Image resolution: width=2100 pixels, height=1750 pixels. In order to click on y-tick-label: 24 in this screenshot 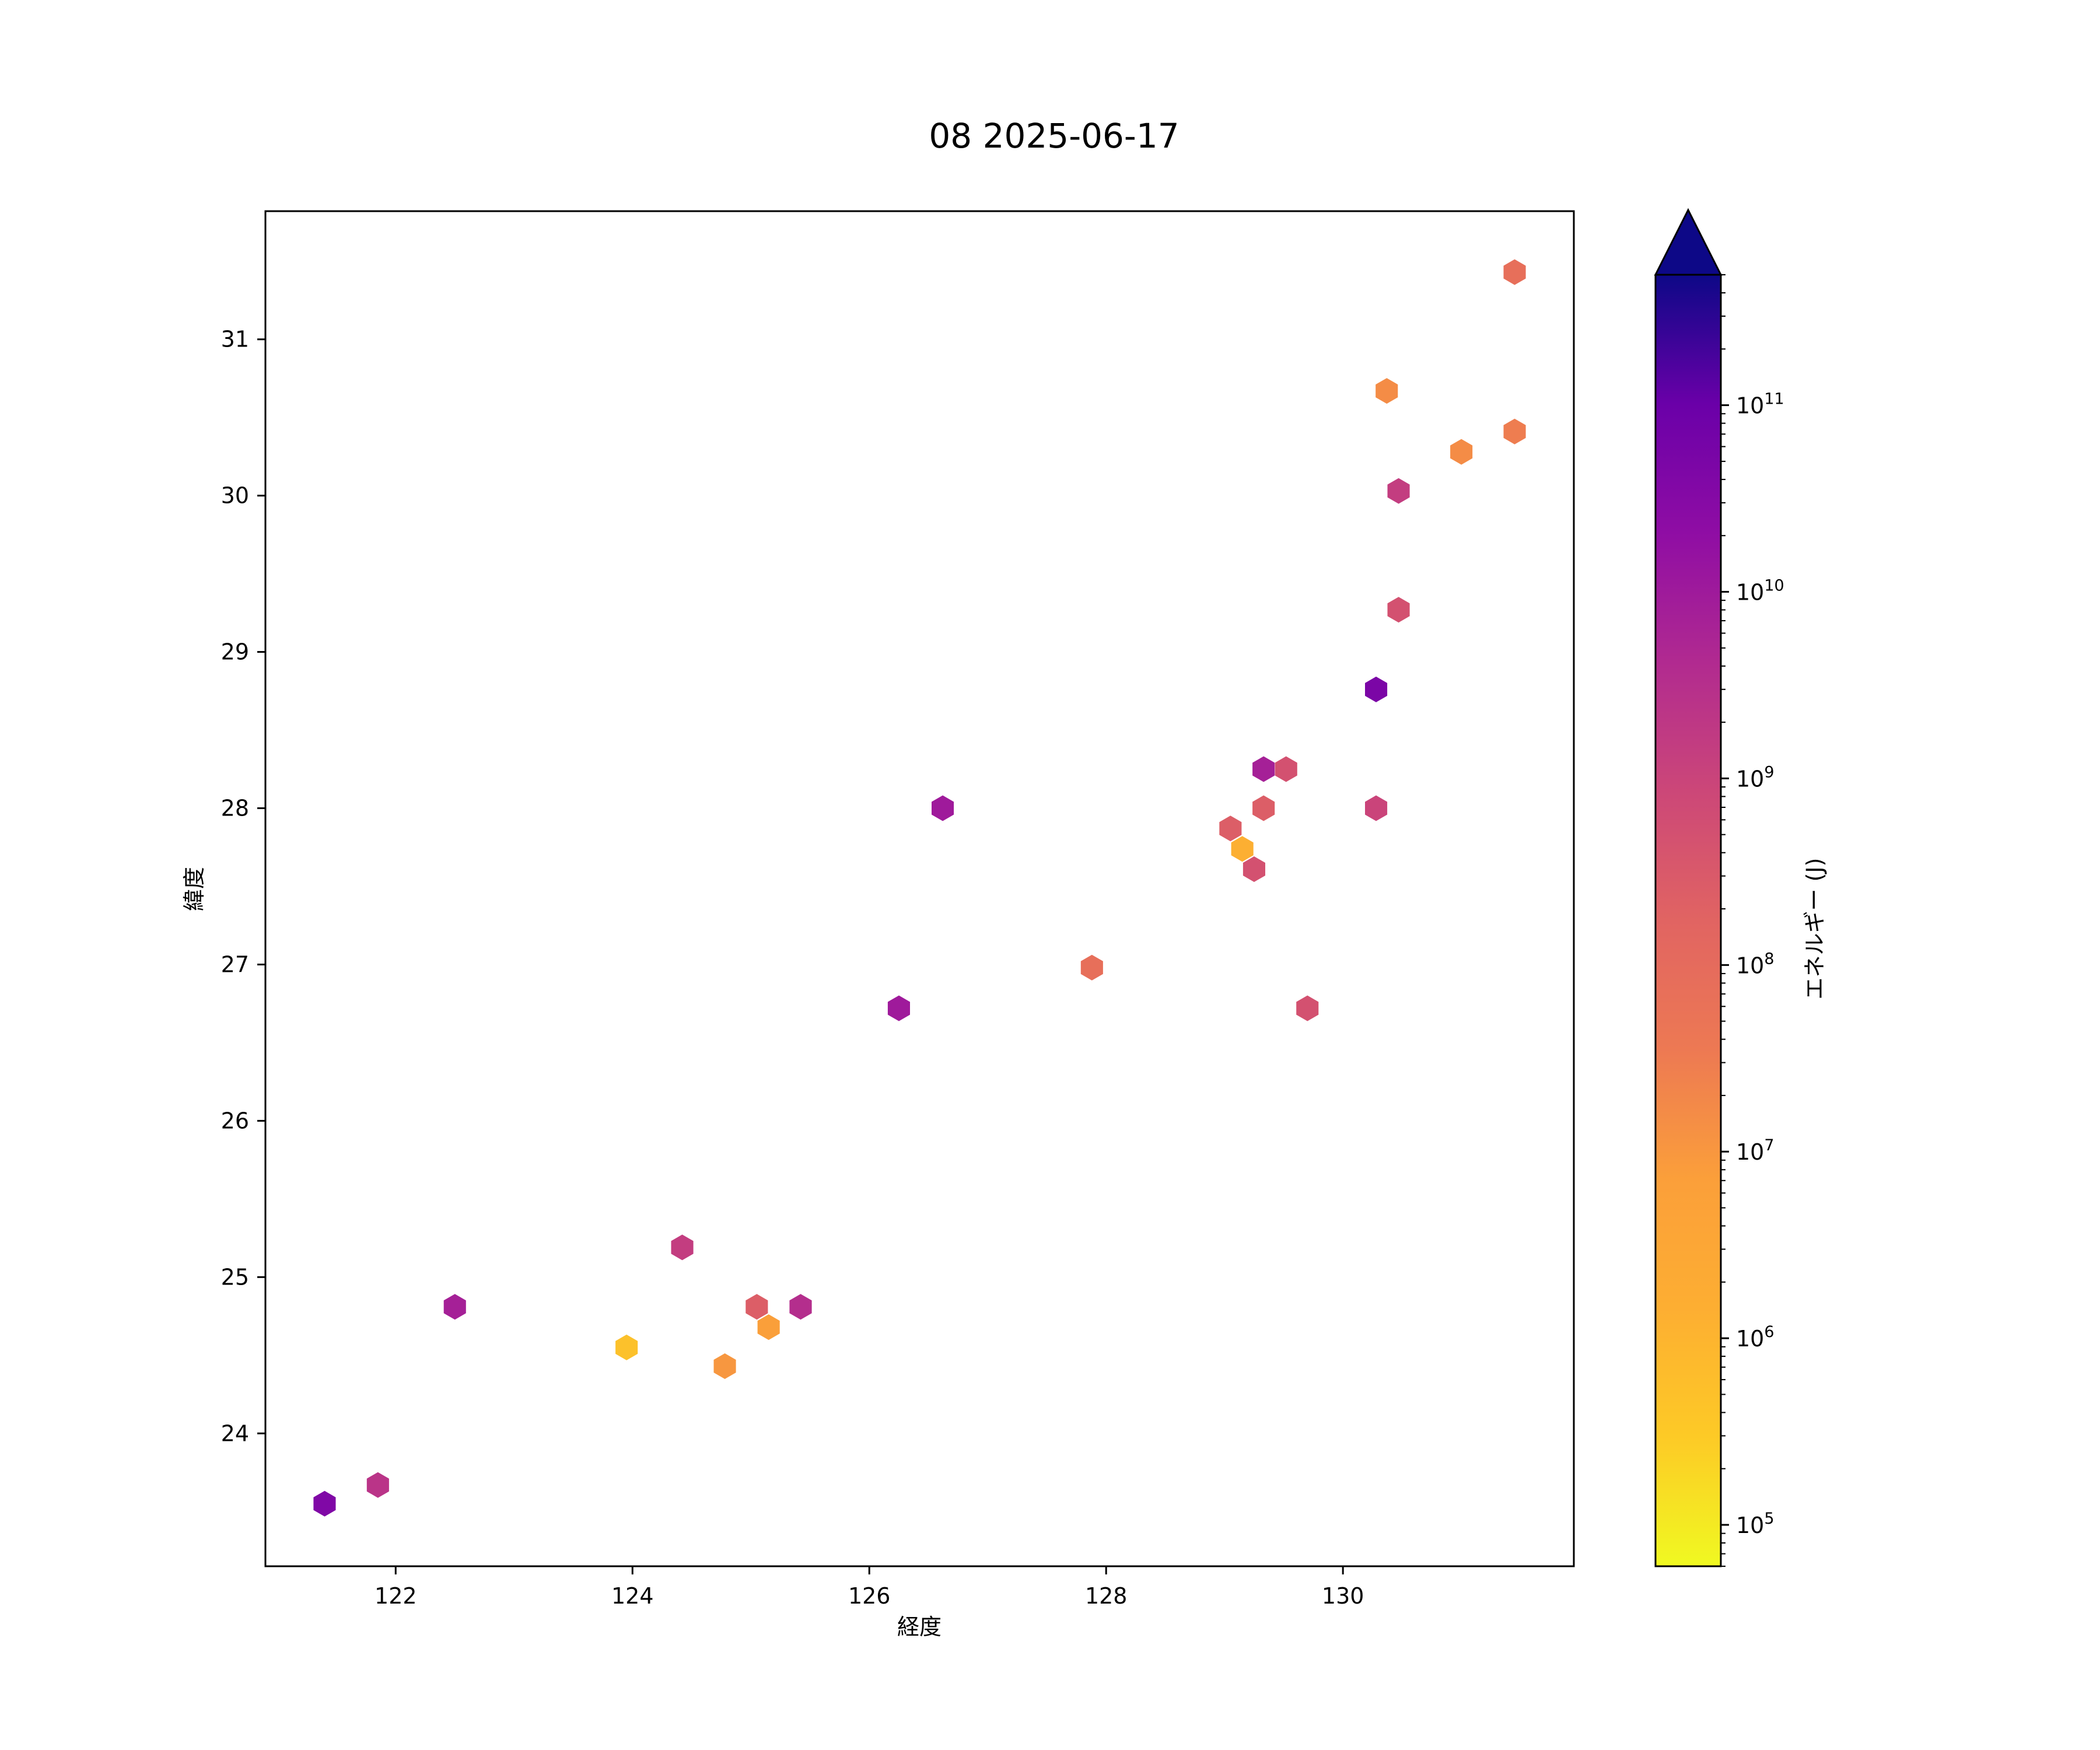, I will do `click(235, 1433)`.